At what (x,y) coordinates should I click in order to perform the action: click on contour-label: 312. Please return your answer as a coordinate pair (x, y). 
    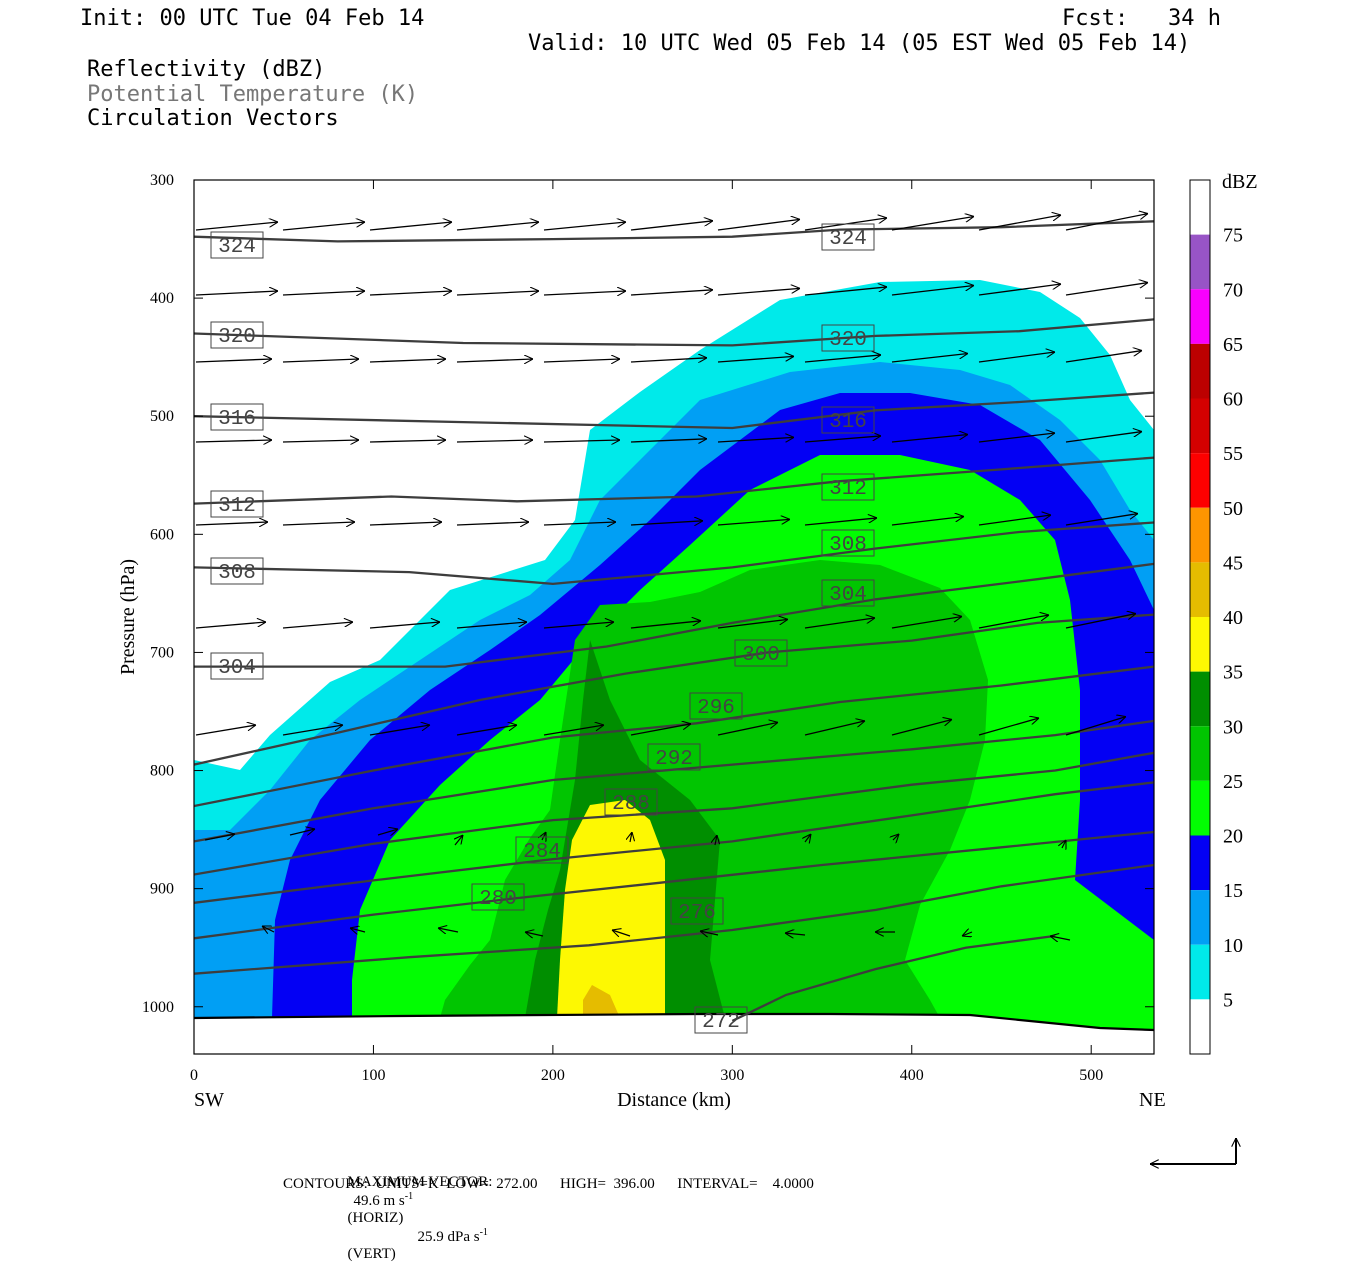
    Looking at the image, I should click on (237, 506).